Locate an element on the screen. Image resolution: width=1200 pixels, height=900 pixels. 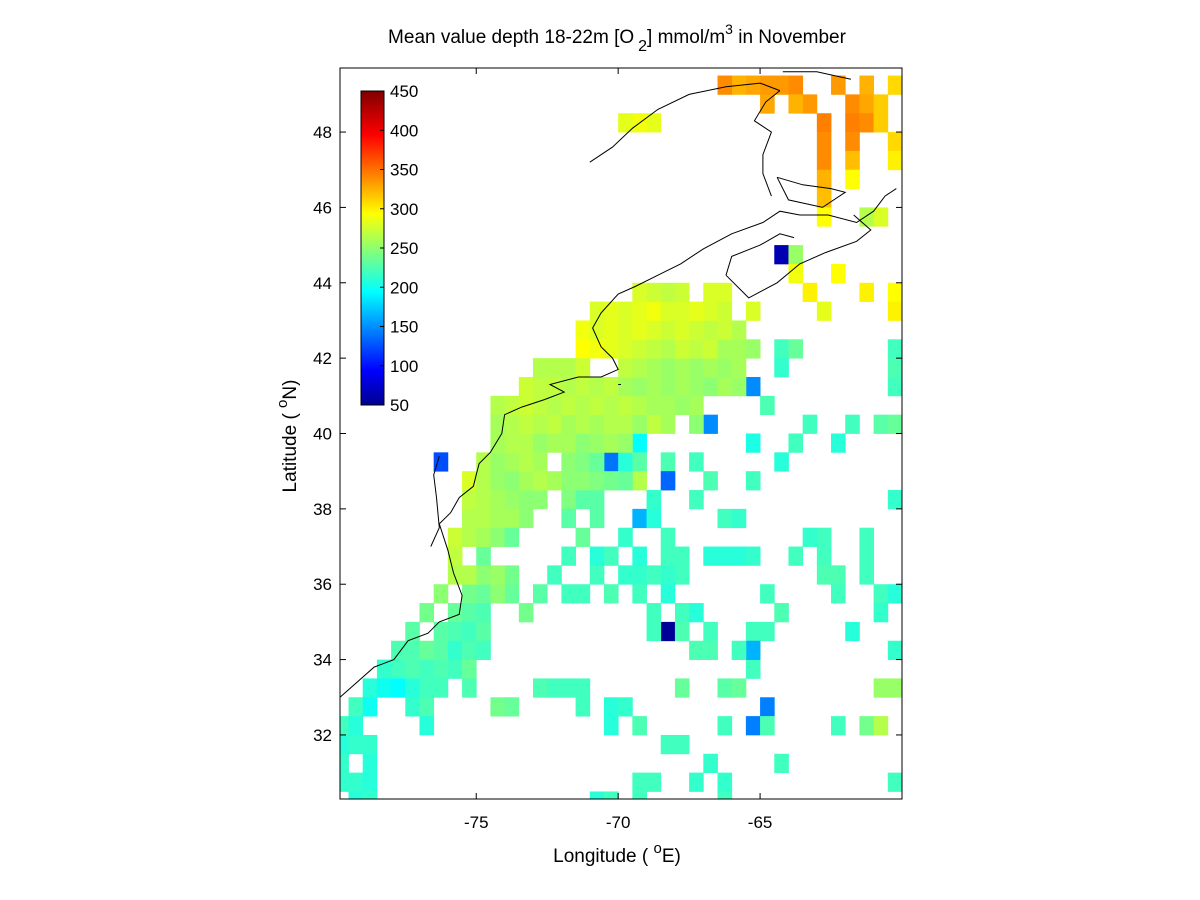
y-tick-label: 46 is located at coordinates (322, 207).